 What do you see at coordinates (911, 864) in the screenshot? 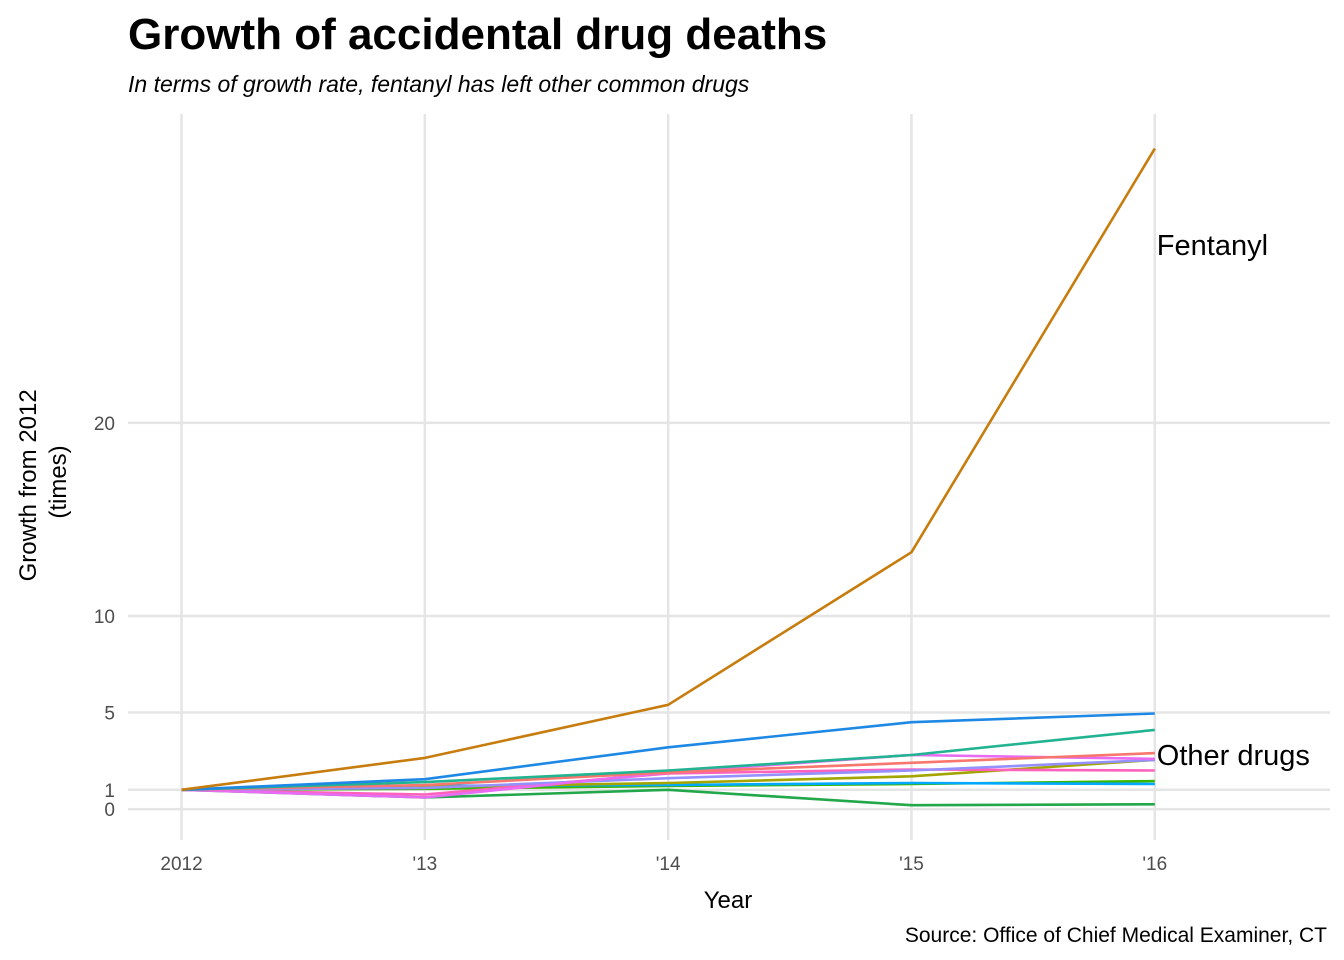
I see `x-tick-label: '15` at bounding box center [911, 864].